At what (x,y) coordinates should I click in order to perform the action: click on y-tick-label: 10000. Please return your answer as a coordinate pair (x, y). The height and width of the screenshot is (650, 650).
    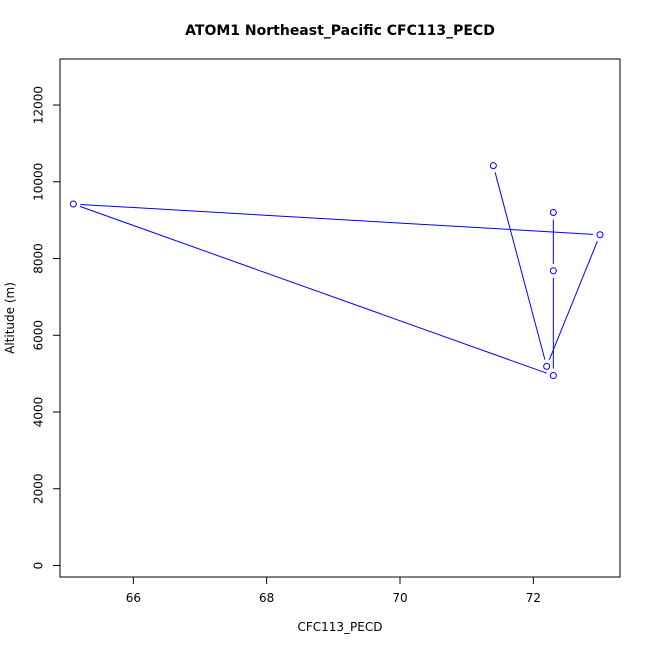
    Looking at the image, I should click on (39, 182).